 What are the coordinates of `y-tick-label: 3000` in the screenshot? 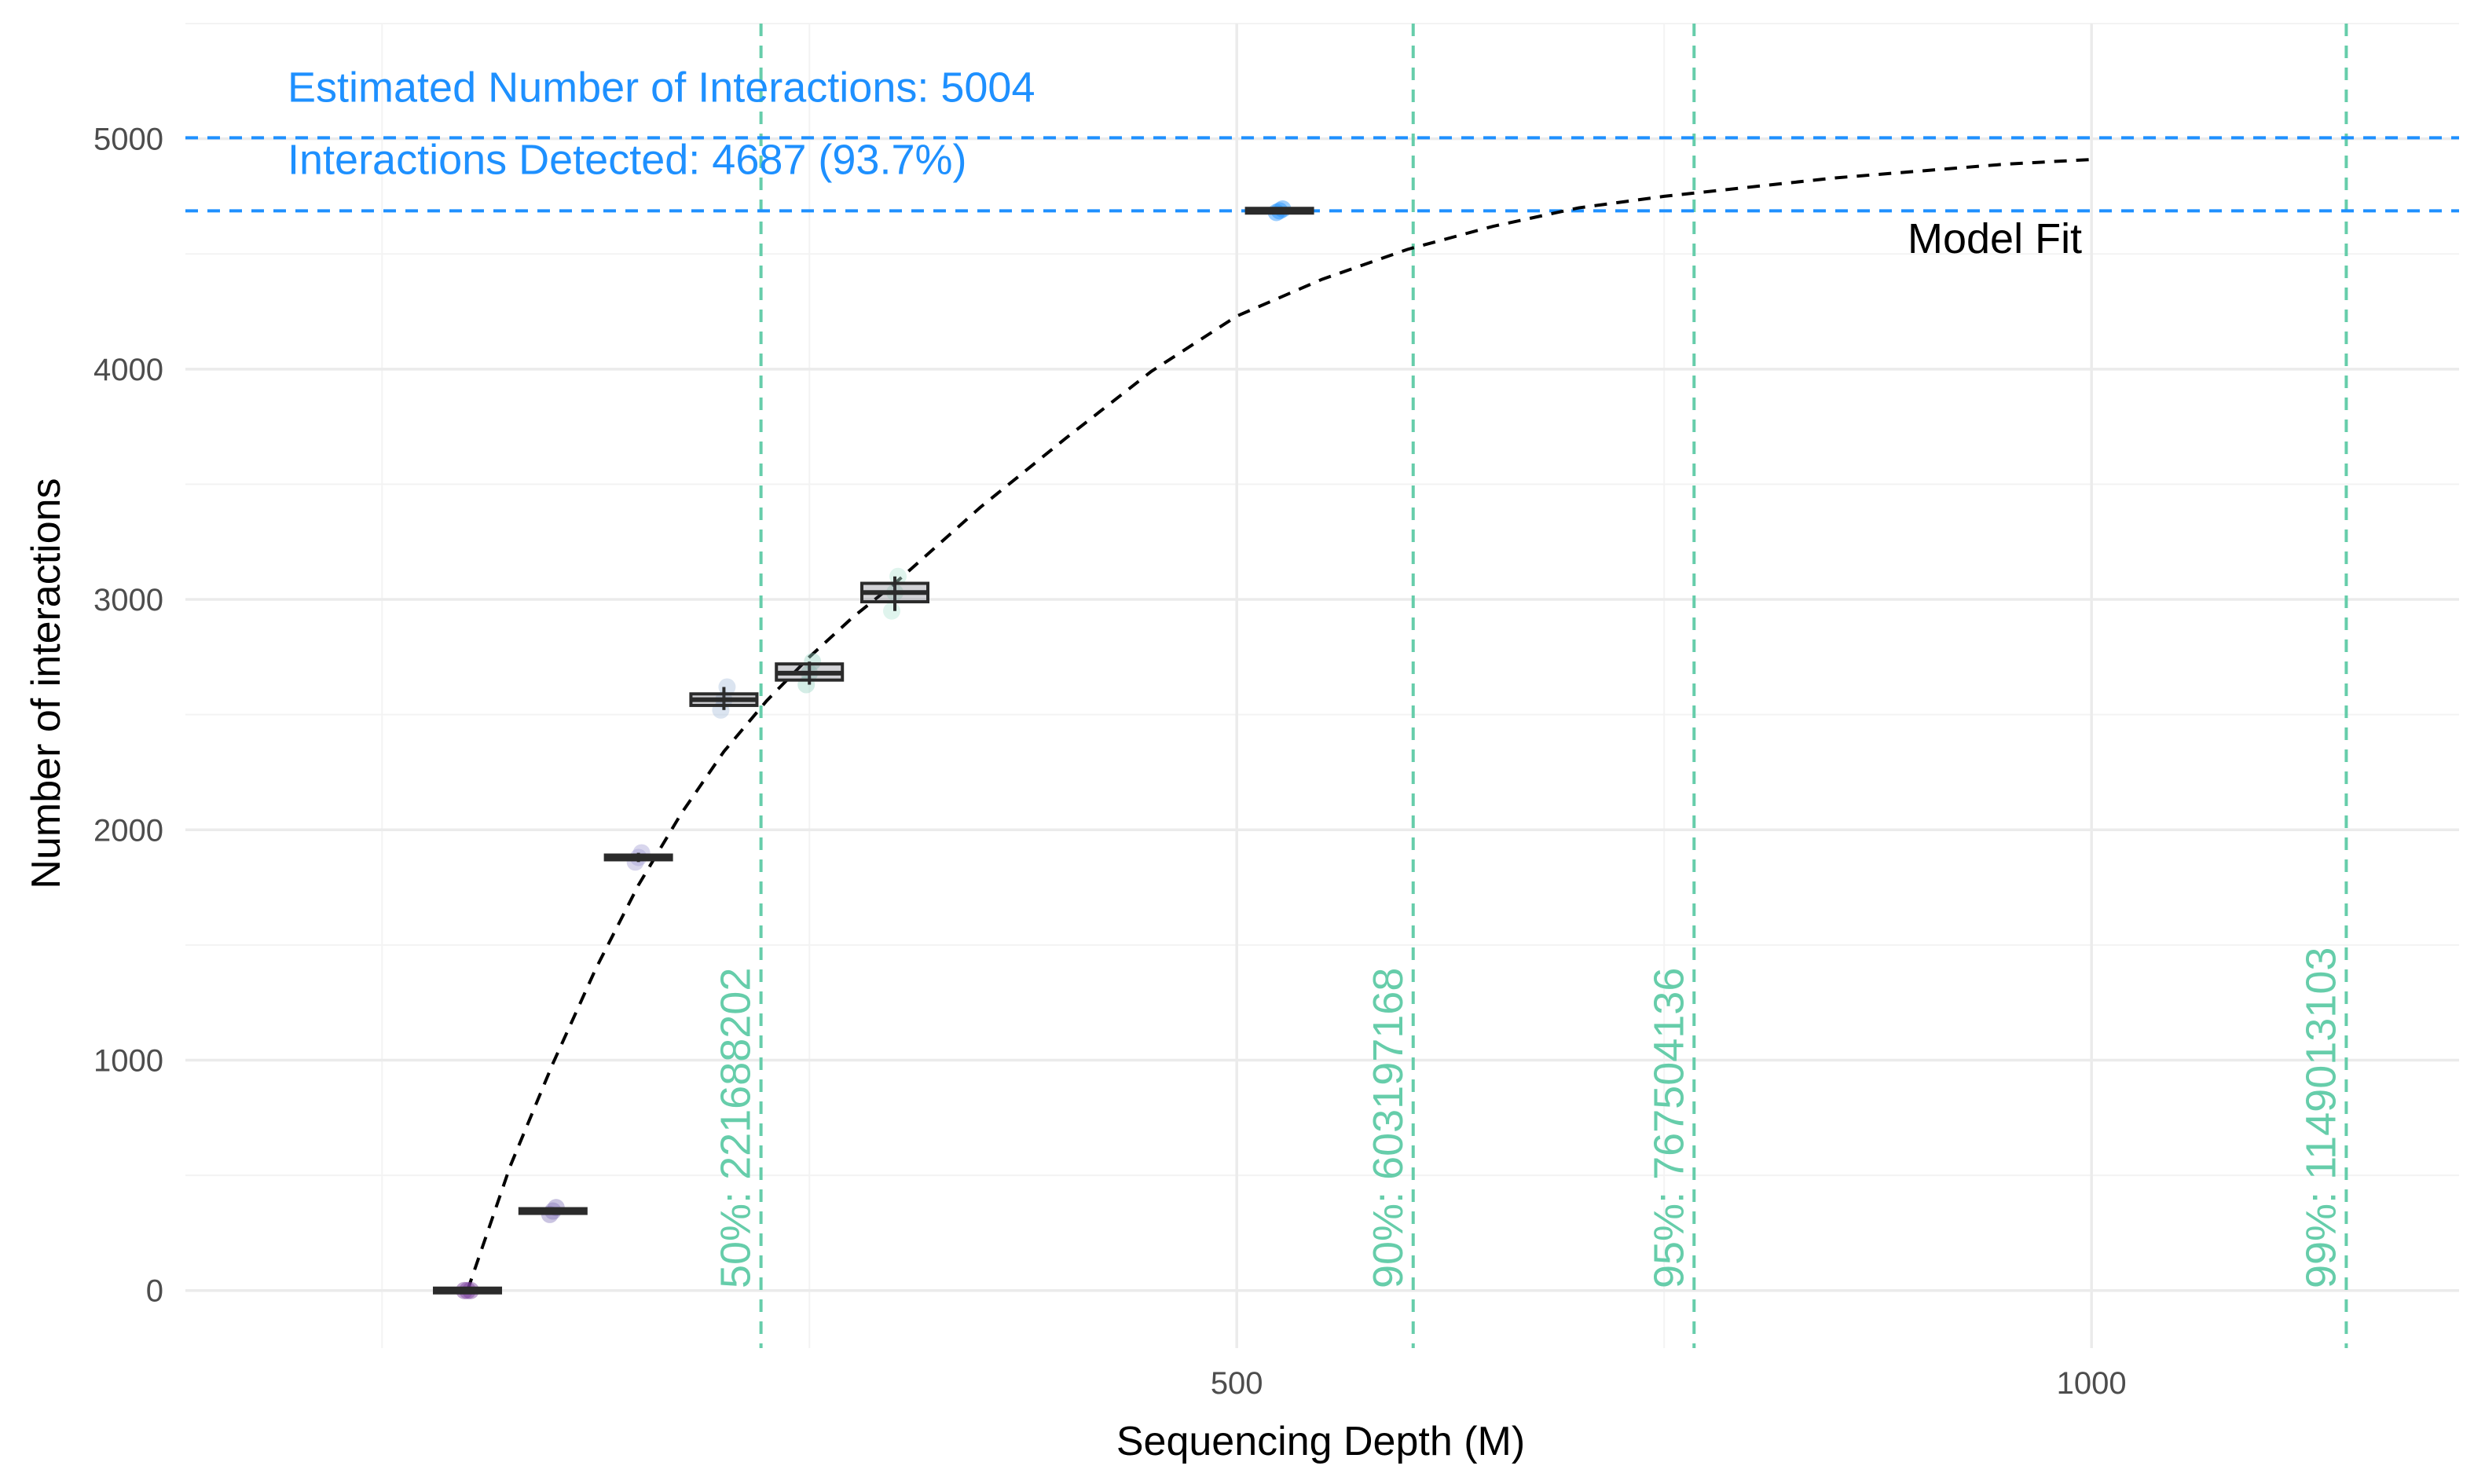 It's located at (128, 600).